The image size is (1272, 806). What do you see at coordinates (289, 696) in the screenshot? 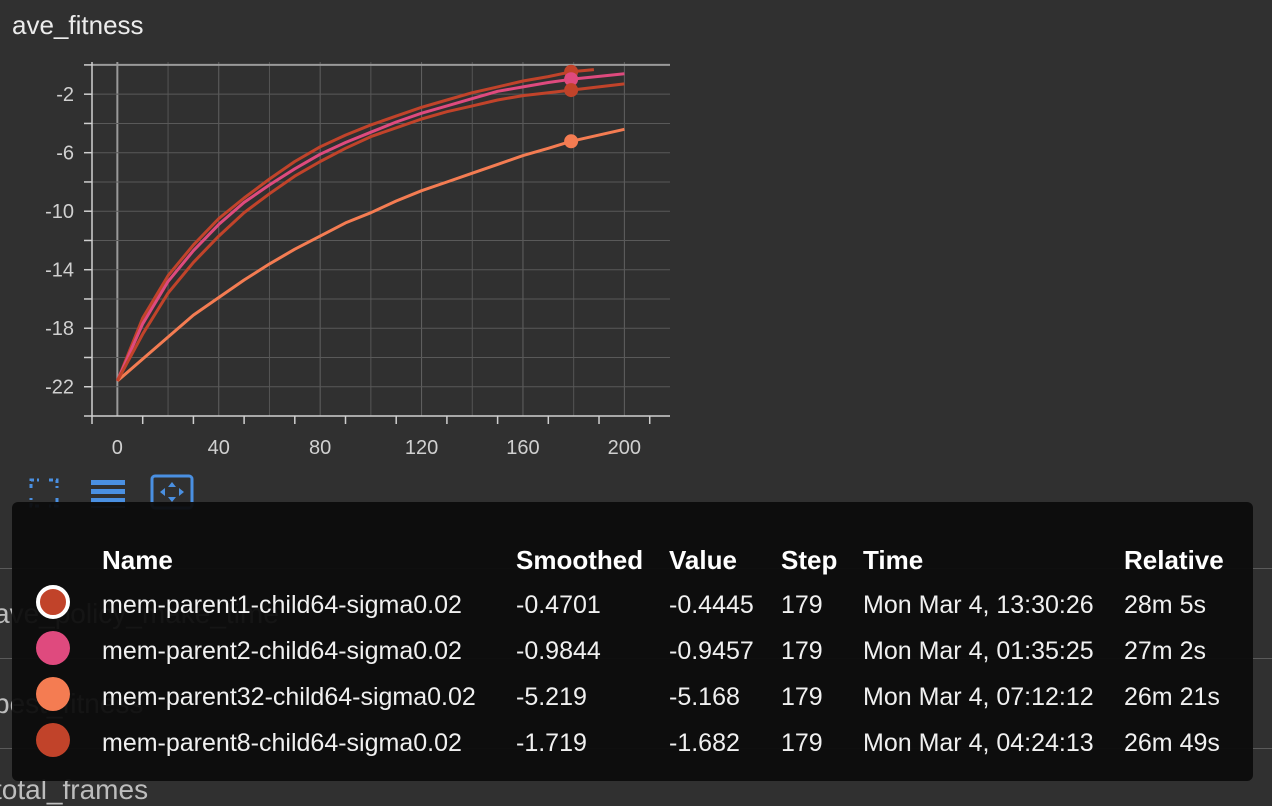
I see `tooltip-name-cell: mem-parent32-child64-sigma0.02` at bounding box center [289, 696].